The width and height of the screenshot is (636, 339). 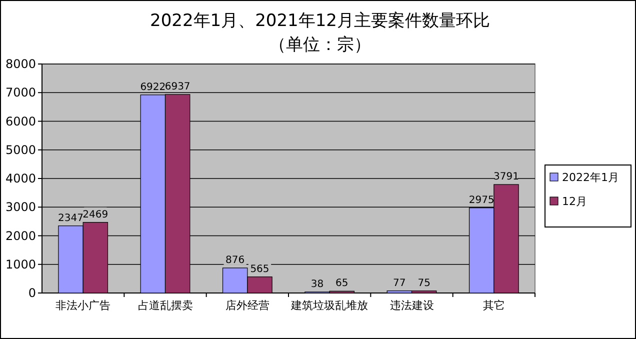 What do you see at coordinates (83, 305) in the screenshot?
I see `x-tick-label: 非法小广告` at bounding box center [83, 305].